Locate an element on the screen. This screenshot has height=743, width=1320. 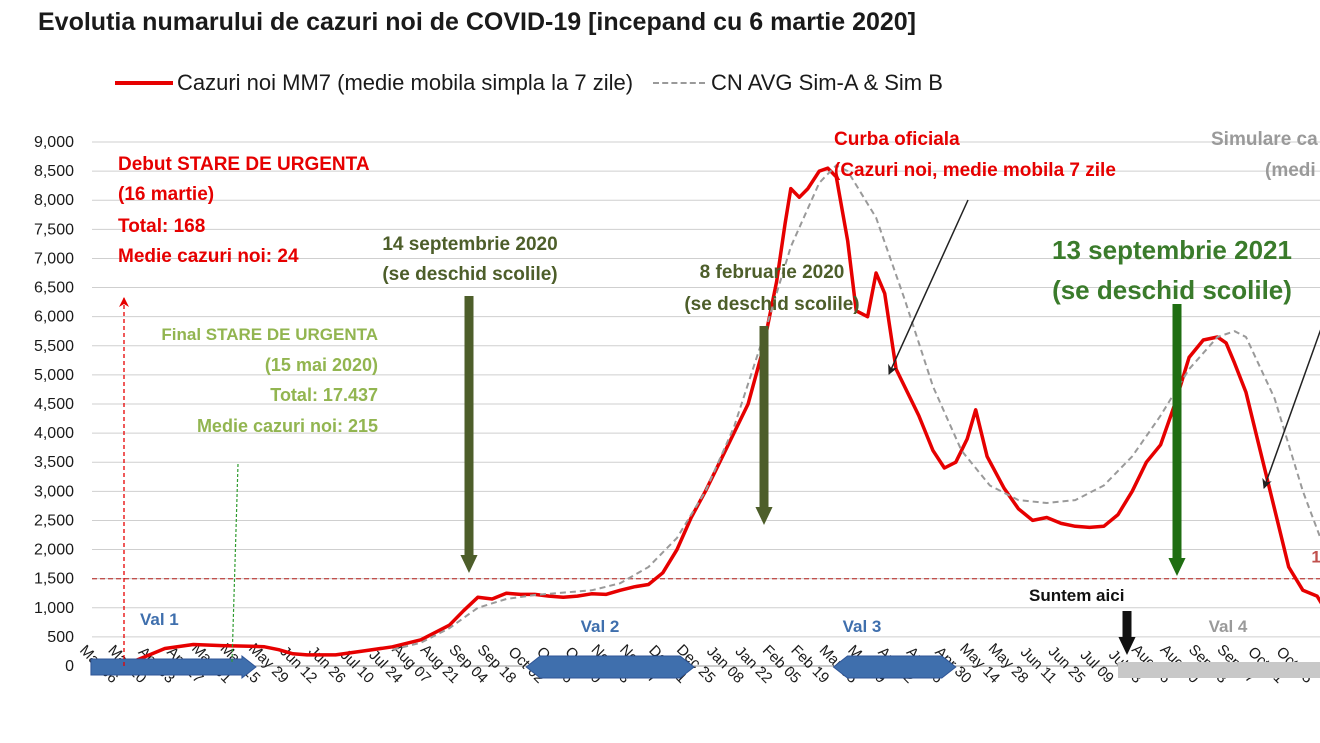
curba-annotation-line: Curba oficiala is located at coordinates (897, 139).